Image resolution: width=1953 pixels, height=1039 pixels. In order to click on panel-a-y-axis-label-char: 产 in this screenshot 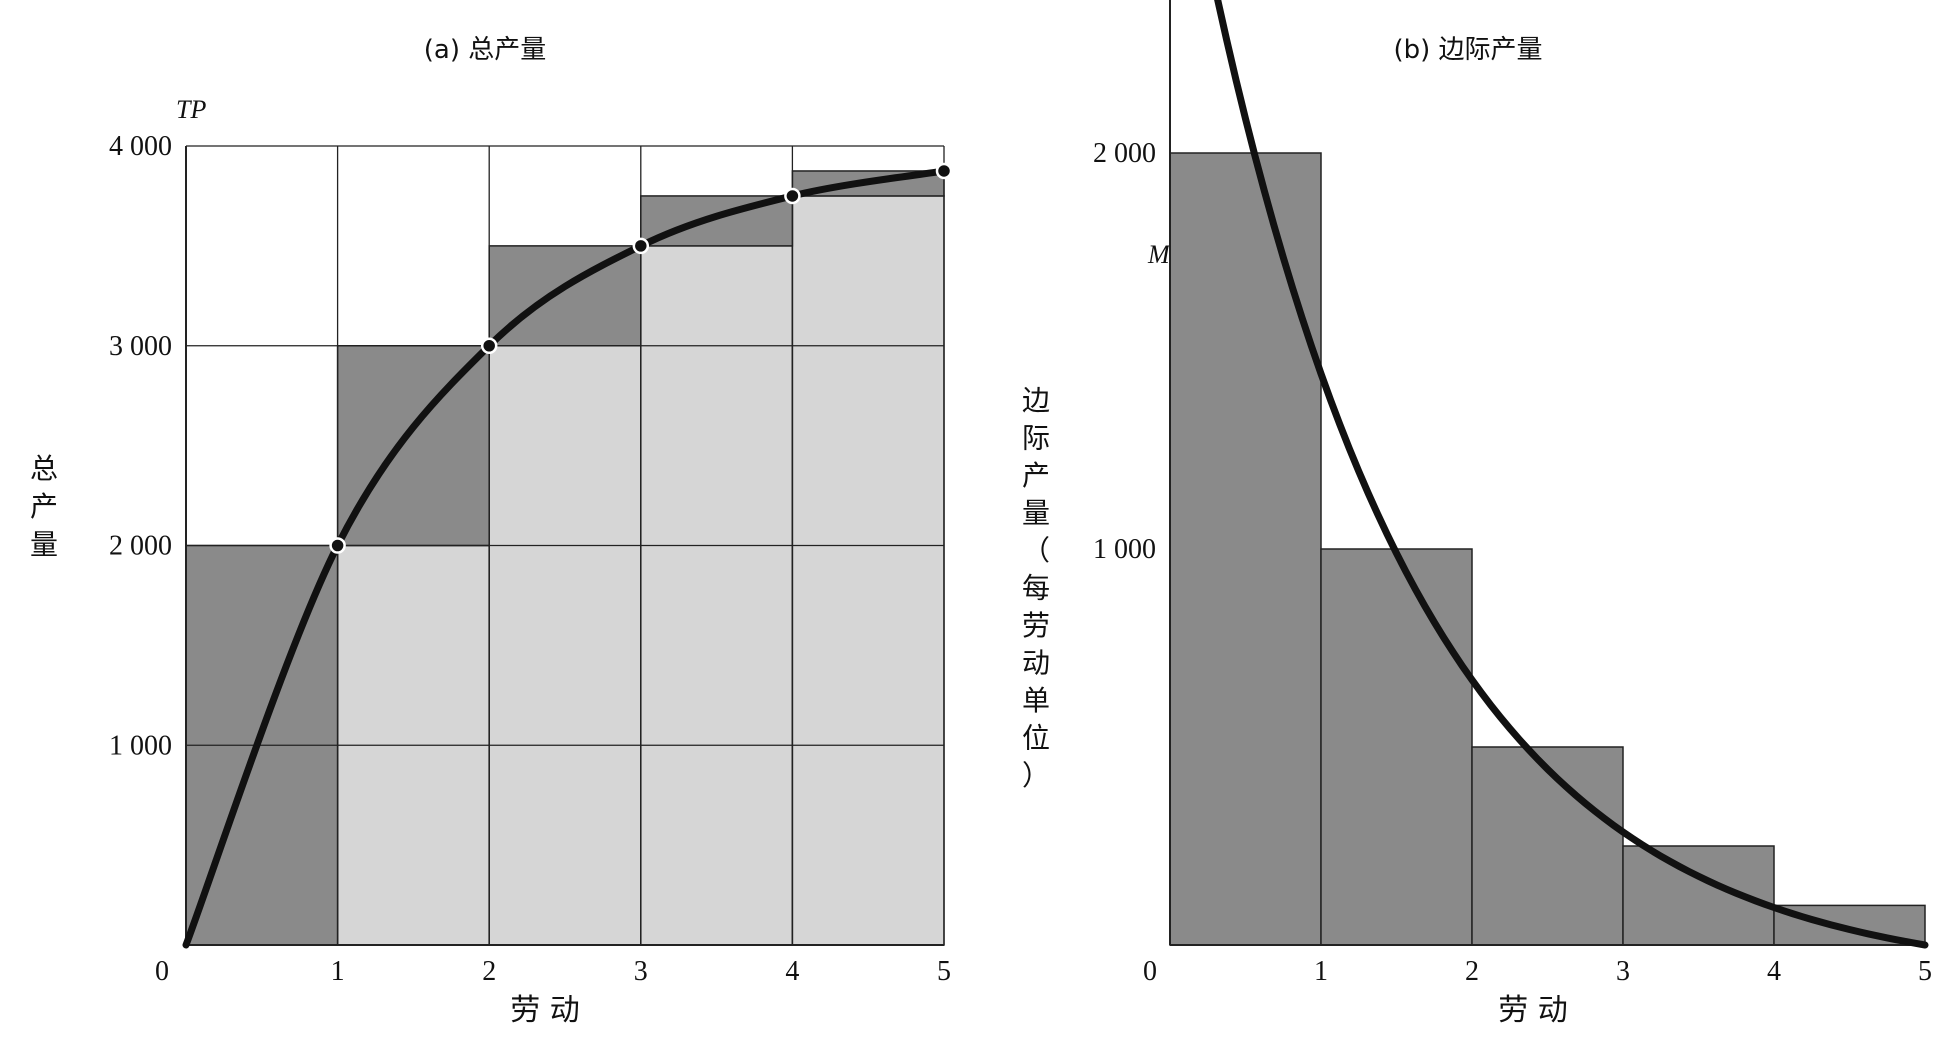, I will do `click(44, 506)`.